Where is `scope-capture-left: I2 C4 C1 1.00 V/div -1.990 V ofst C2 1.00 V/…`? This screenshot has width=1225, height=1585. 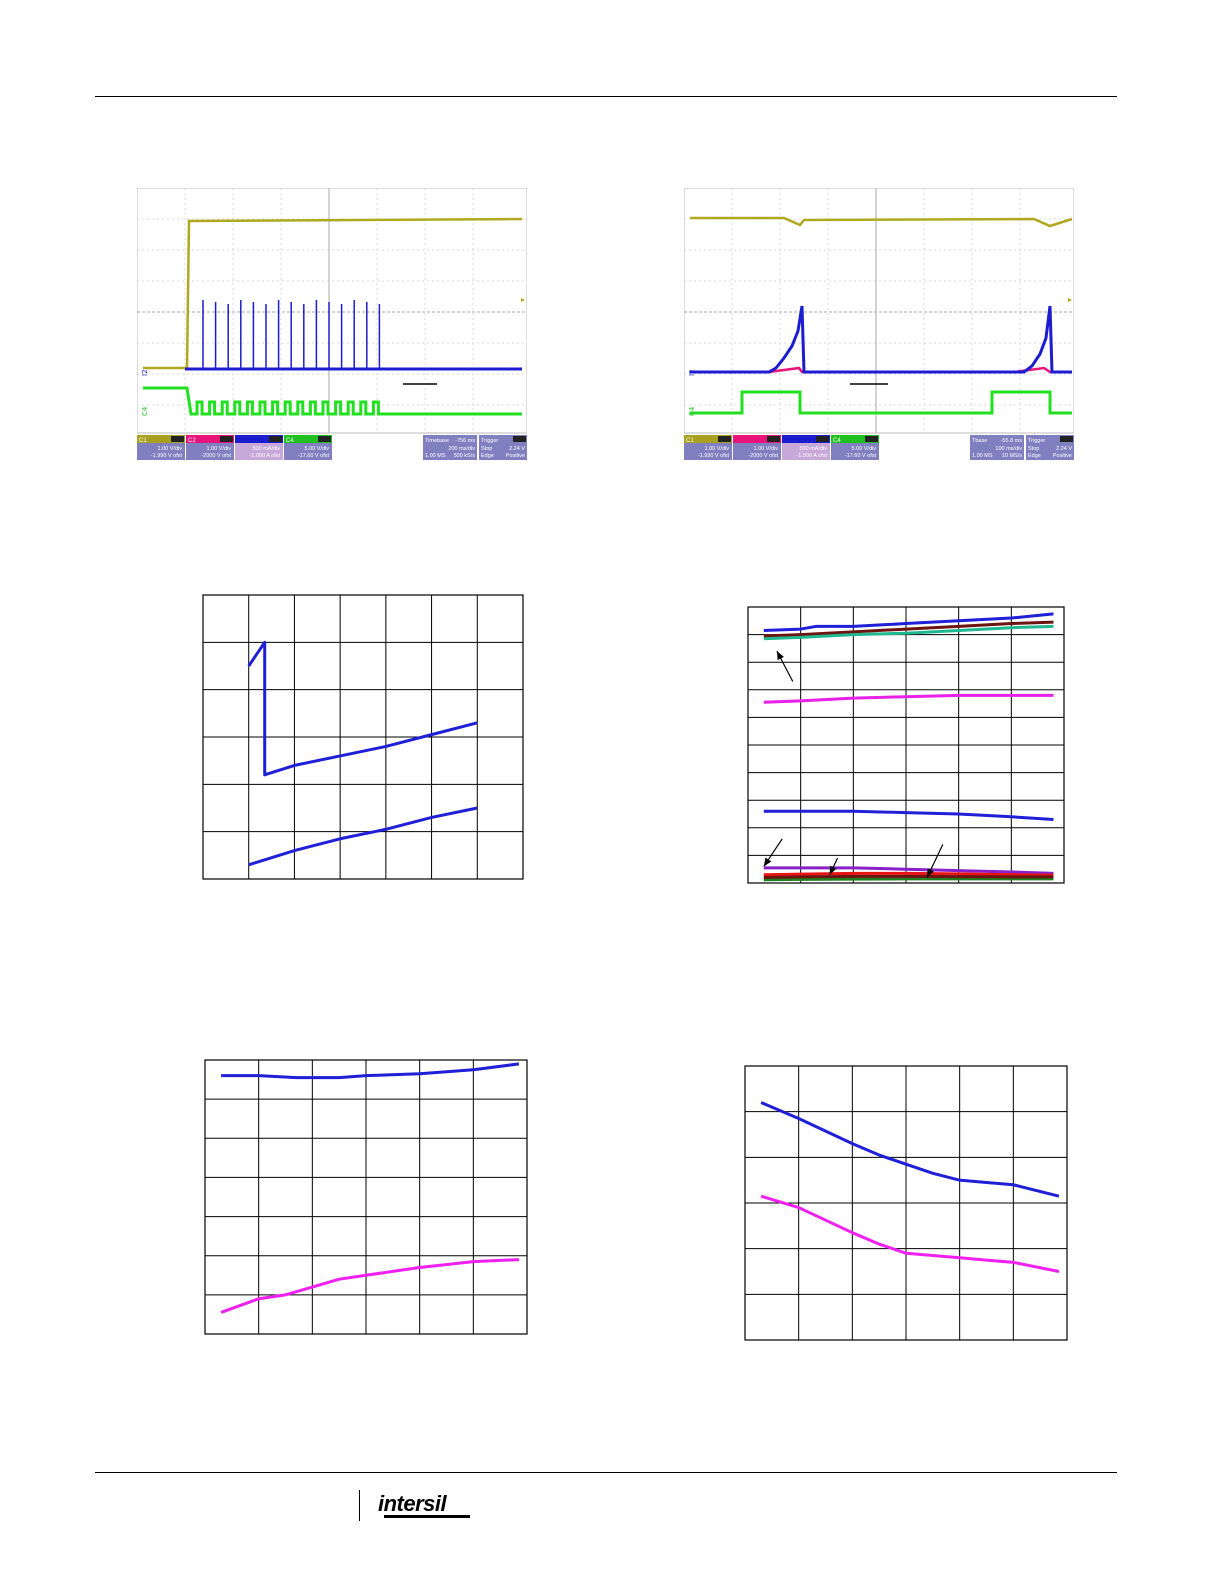 scope-capture-left: I2 C4 C1 1.00 V/div -1.990 V ofst C2 1.00 V/… is located at coordinates (332, 324).